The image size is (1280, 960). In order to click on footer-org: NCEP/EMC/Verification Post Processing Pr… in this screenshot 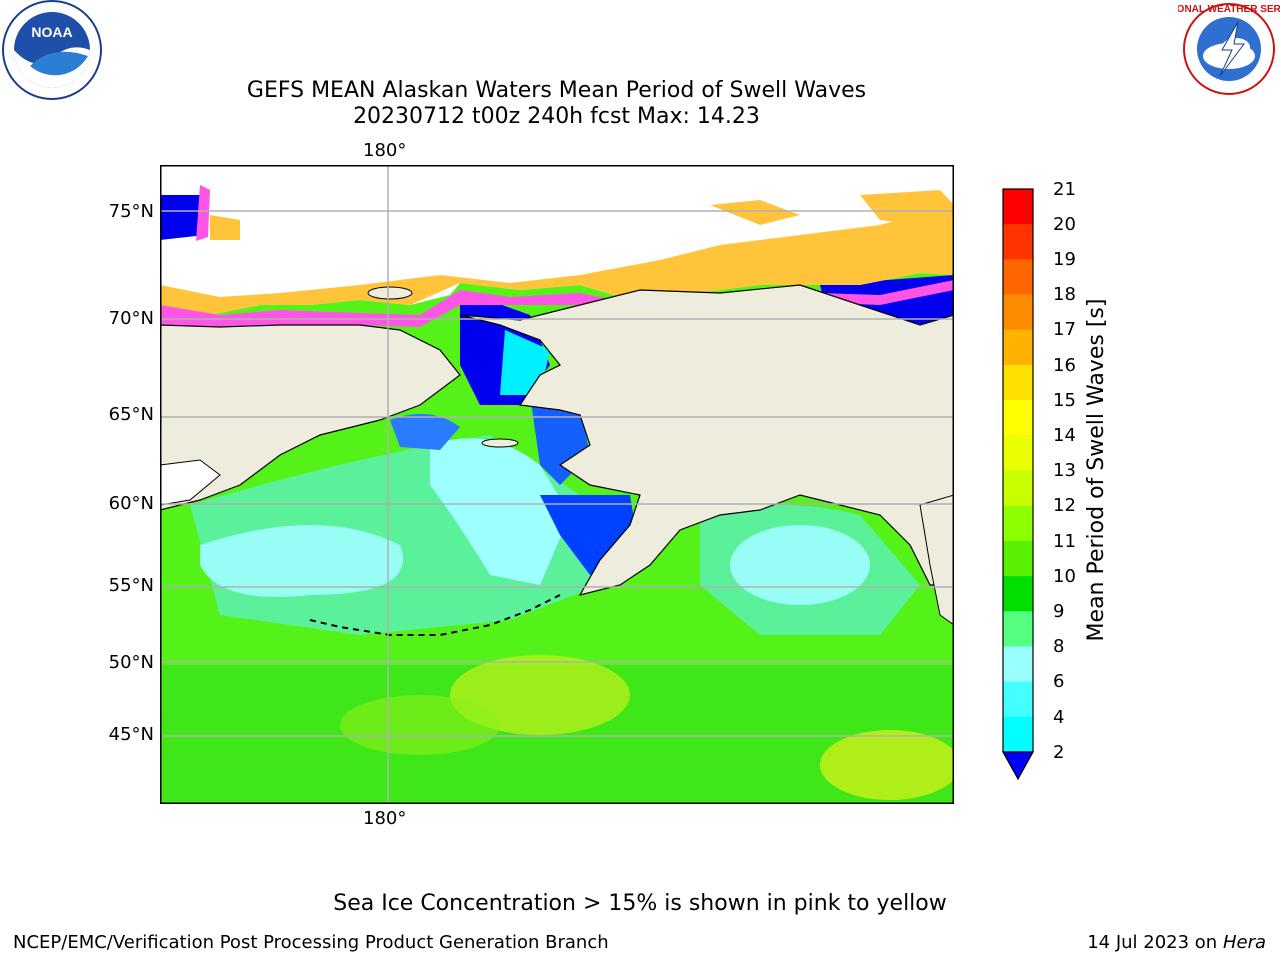, I will do `click(311, 942)`.